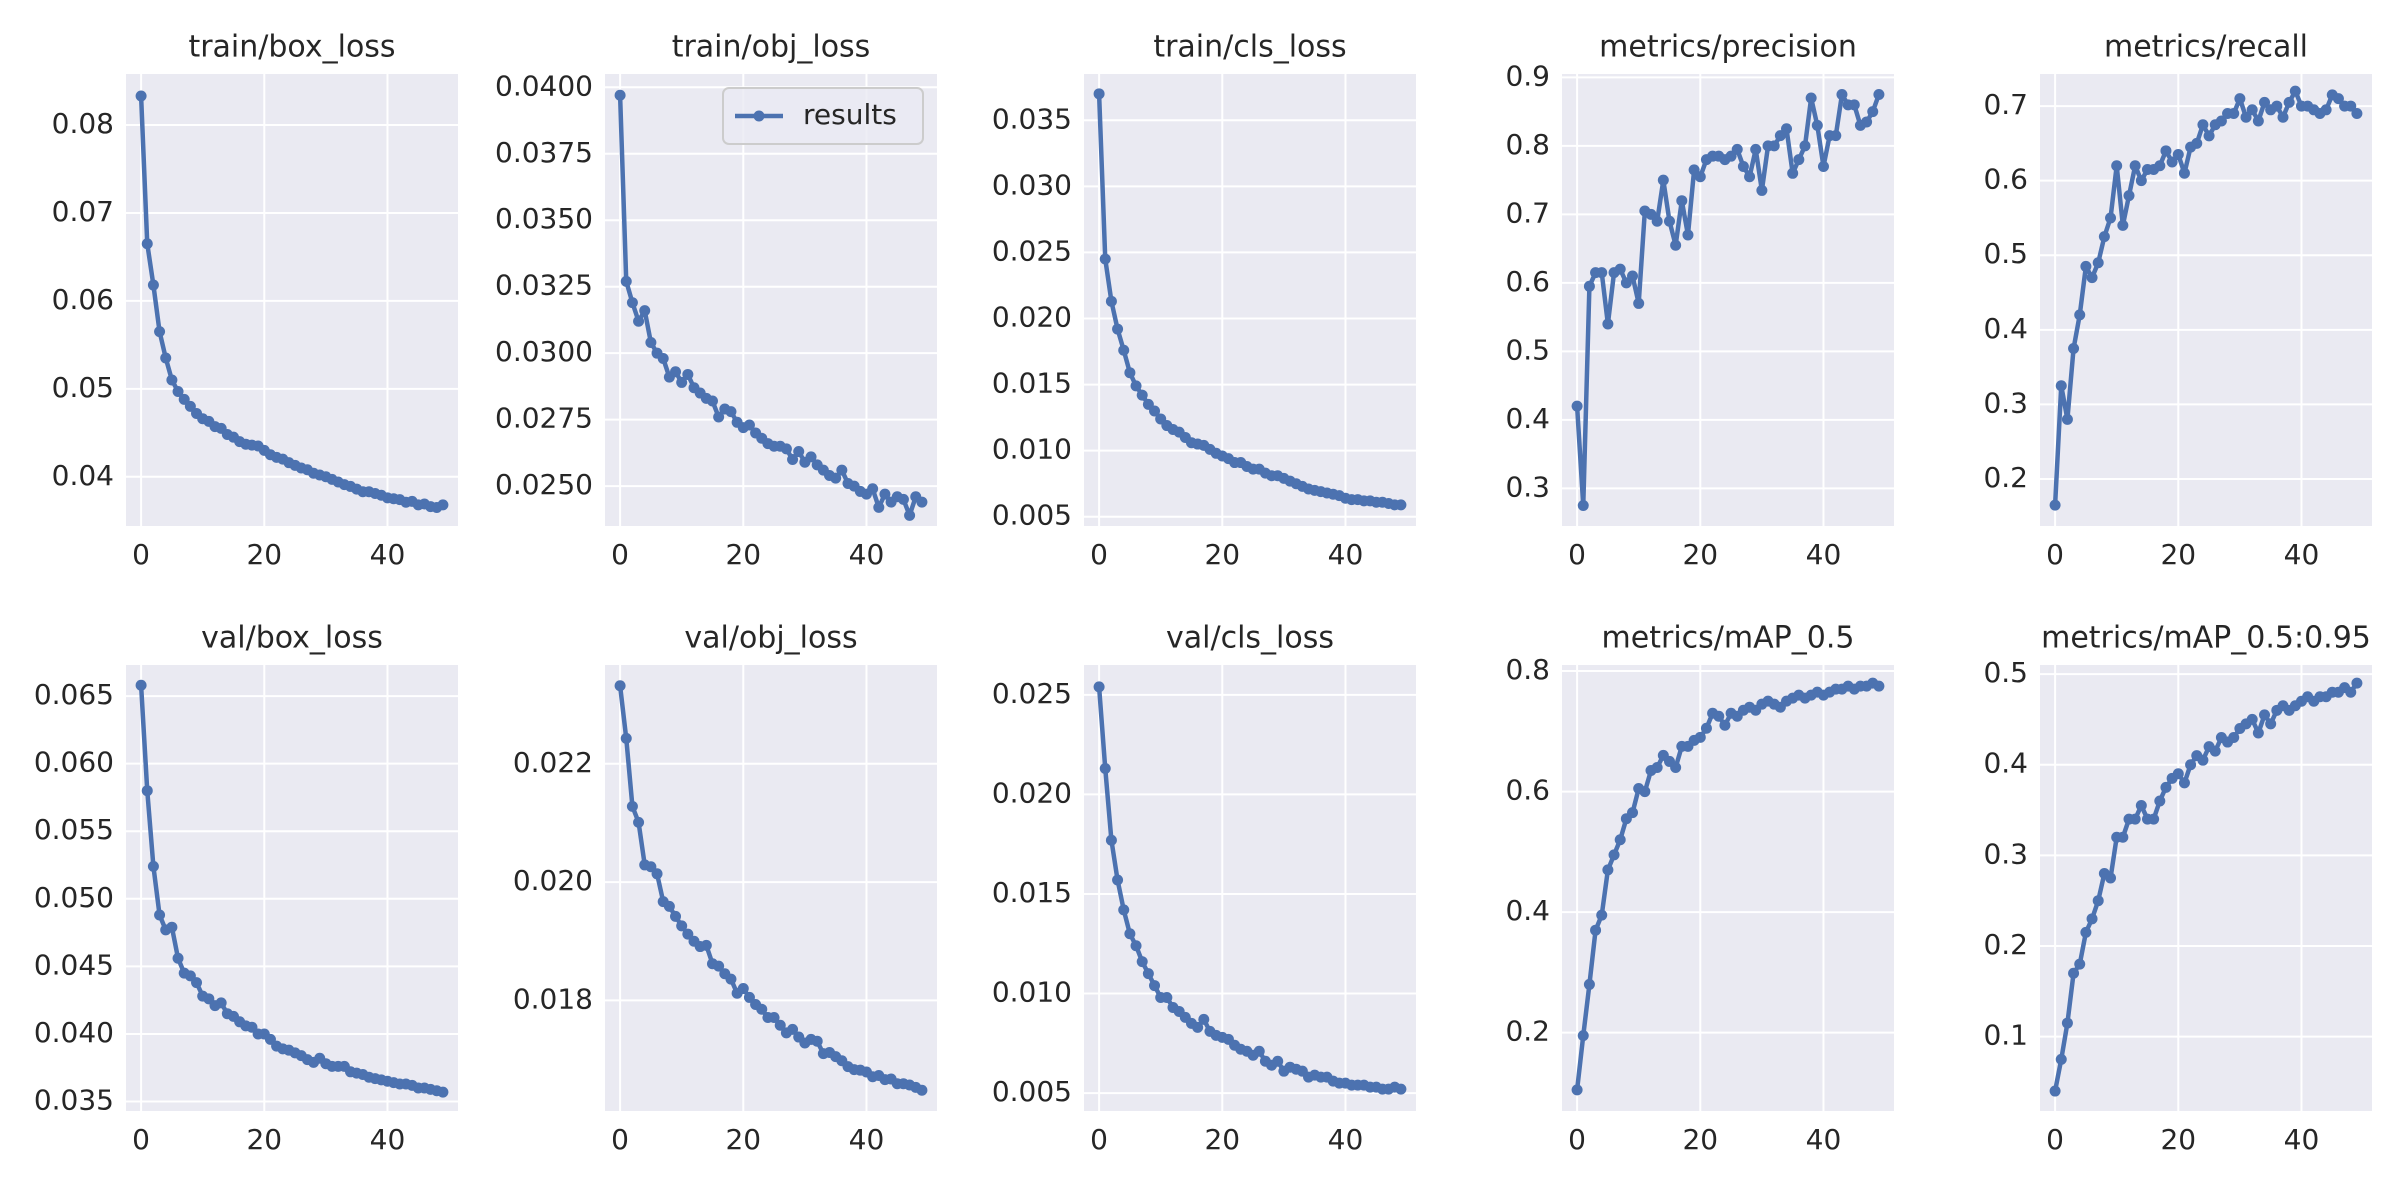 This screenshot has height=1200, width=2400. What do you see at coordinates (2206, 888) in the screenshot?
I see `plot-area` at bounding box center [2206, 888].